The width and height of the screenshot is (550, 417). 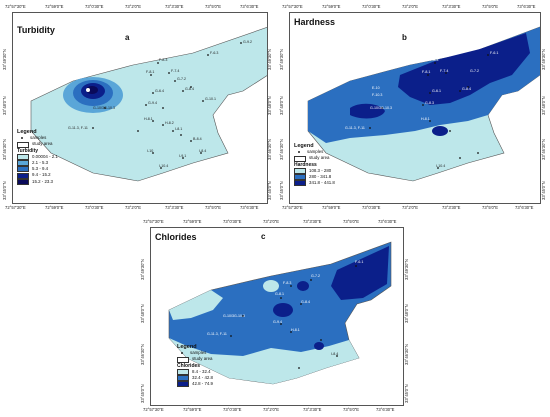 What do you see at coordinates (315, 22) in the screenshot?
I see `title-hardness: Hardness` at bounding box center [315, 22].